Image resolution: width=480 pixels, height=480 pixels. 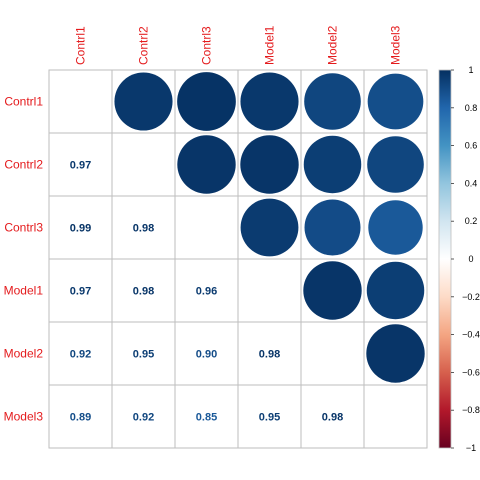 I want to click on row-label-Contrl1: Contrl1, so click(x=23, y=102).